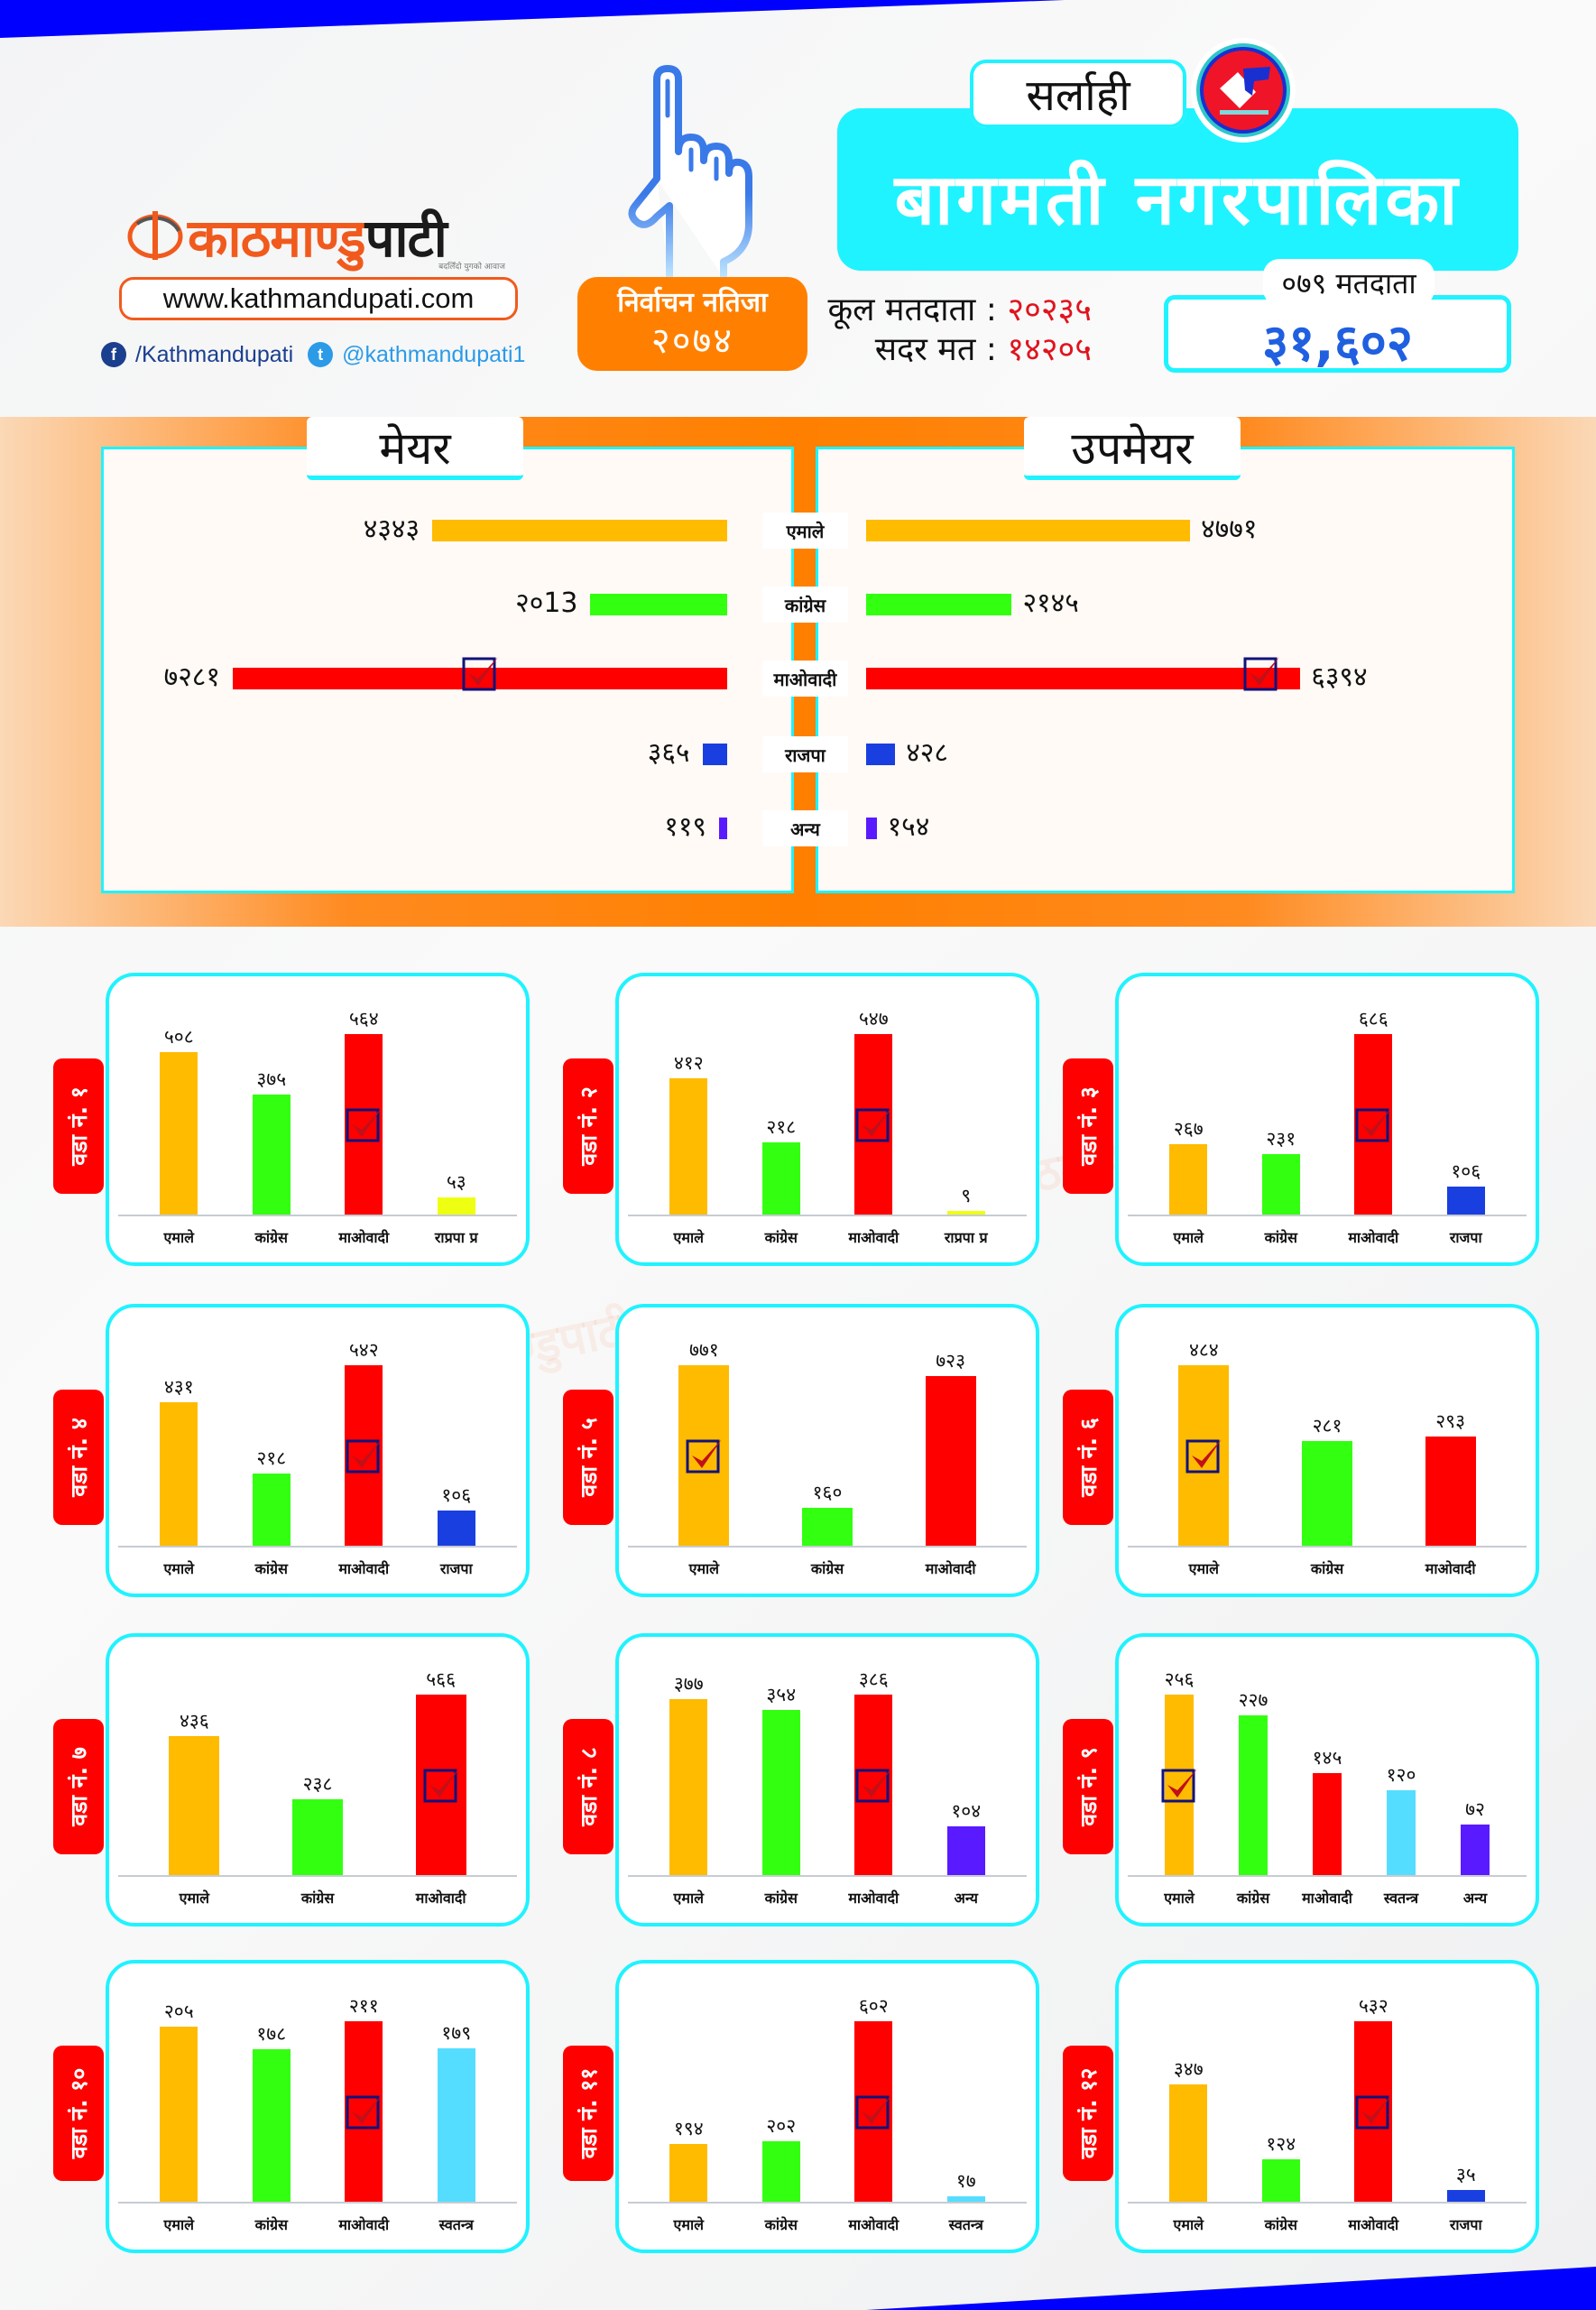 This screenshot has height=2310, width=1596. Describe the element at coordinates (588, 1786) in the screenshot. I see `ward-badge: वडा नं. ८` at that location.